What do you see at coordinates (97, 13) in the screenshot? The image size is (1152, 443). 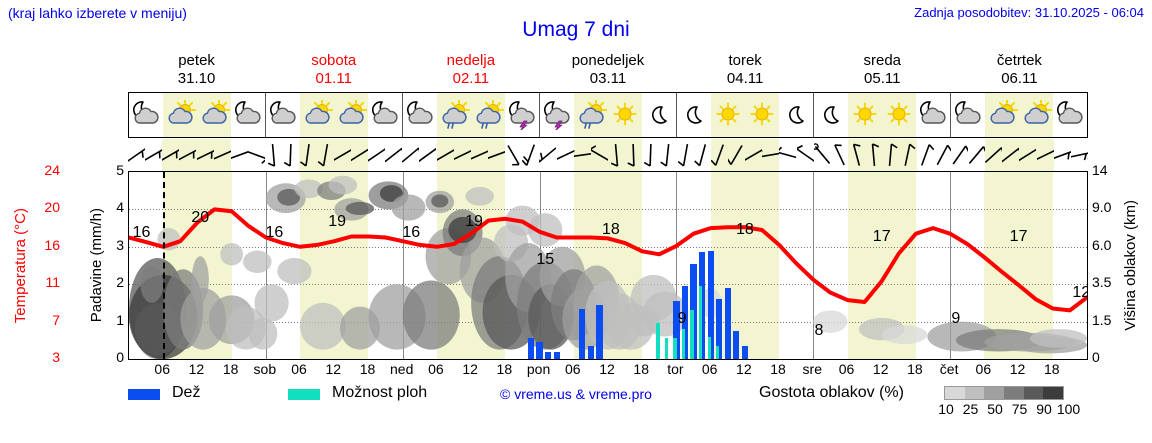 I see `location-hint: (kraj lahko izberete v meniju)` at bounding box center [97, 13].